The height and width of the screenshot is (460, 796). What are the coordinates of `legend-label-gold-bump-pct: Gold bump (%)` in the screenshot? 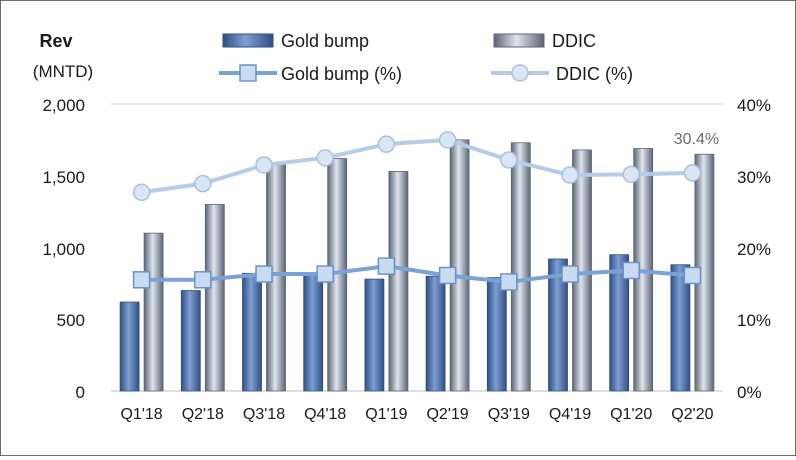 It's located at (341, 74).